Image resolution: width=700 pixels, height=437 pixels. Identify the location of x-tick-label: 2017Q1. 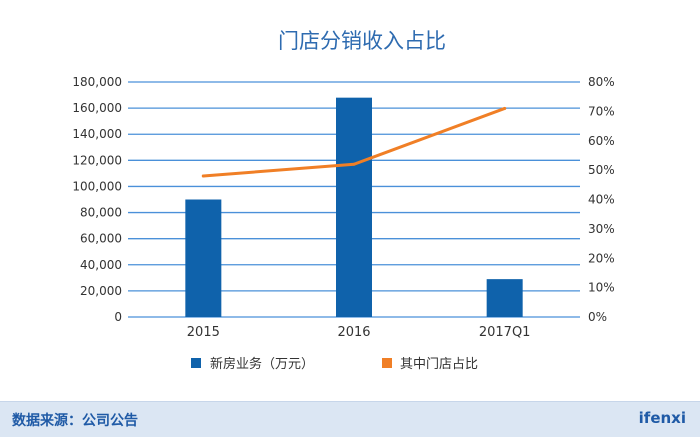
(505, 332).